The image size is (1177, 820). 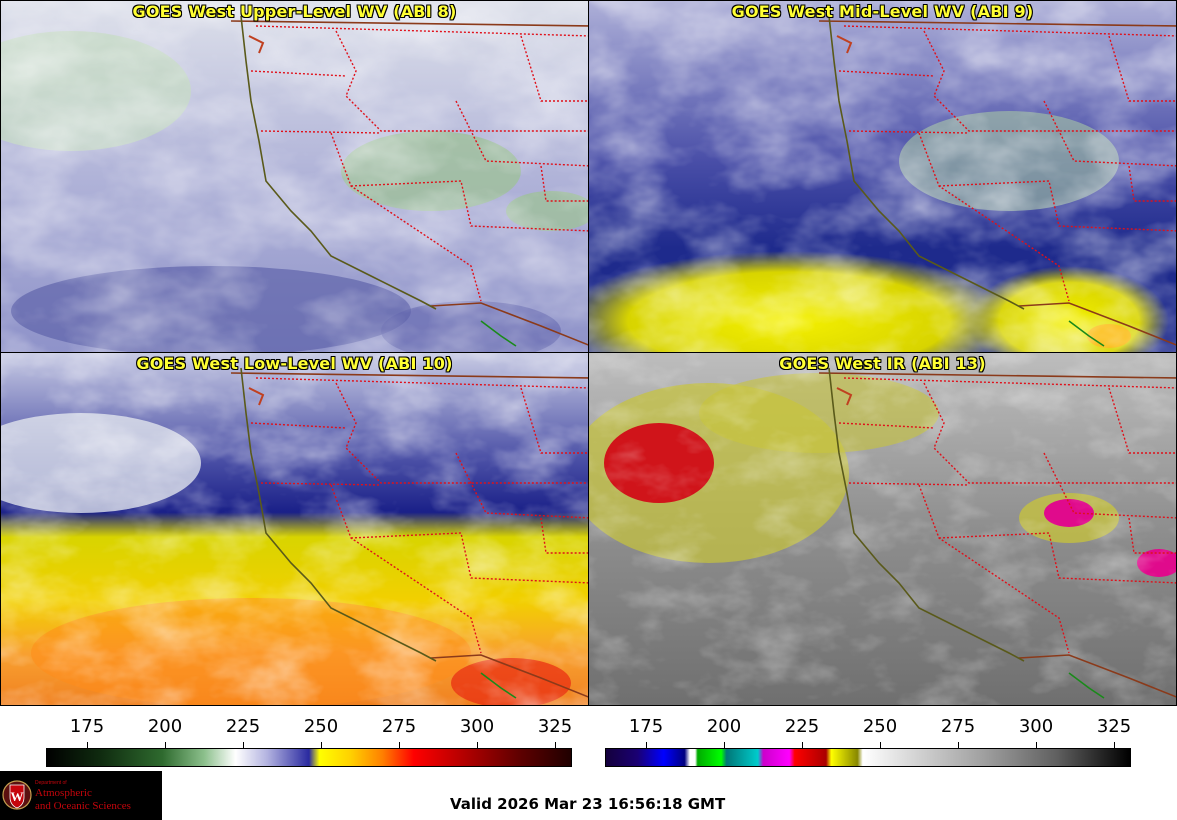 I want to click on colorbar-infrared: 175 200 225 250 275 300 325, so click(x=868, y=735).